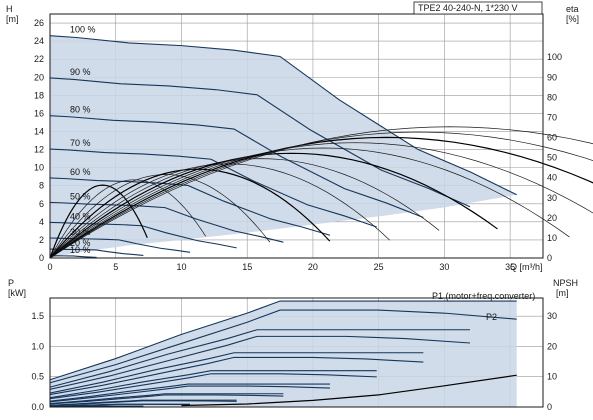 The height and width of the screenshot is (420, 593). Describe the element at coordinates (115, 267) in the screenshot. I see `q-tick-label: 5` at that location.